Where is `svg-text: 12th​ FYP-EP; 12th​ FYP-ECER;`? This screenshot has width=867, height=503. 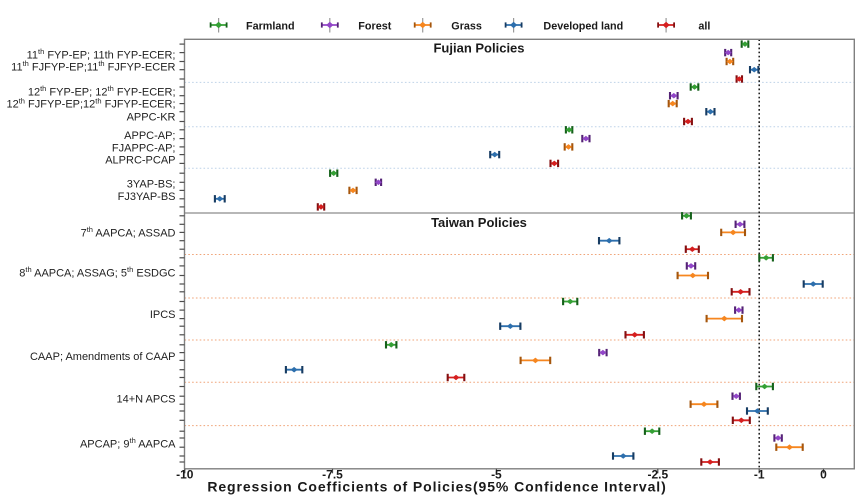
svg-text: 12th​ FYP-EP; 12th​ FYP-ECER; is located at coordinates (102, 91).